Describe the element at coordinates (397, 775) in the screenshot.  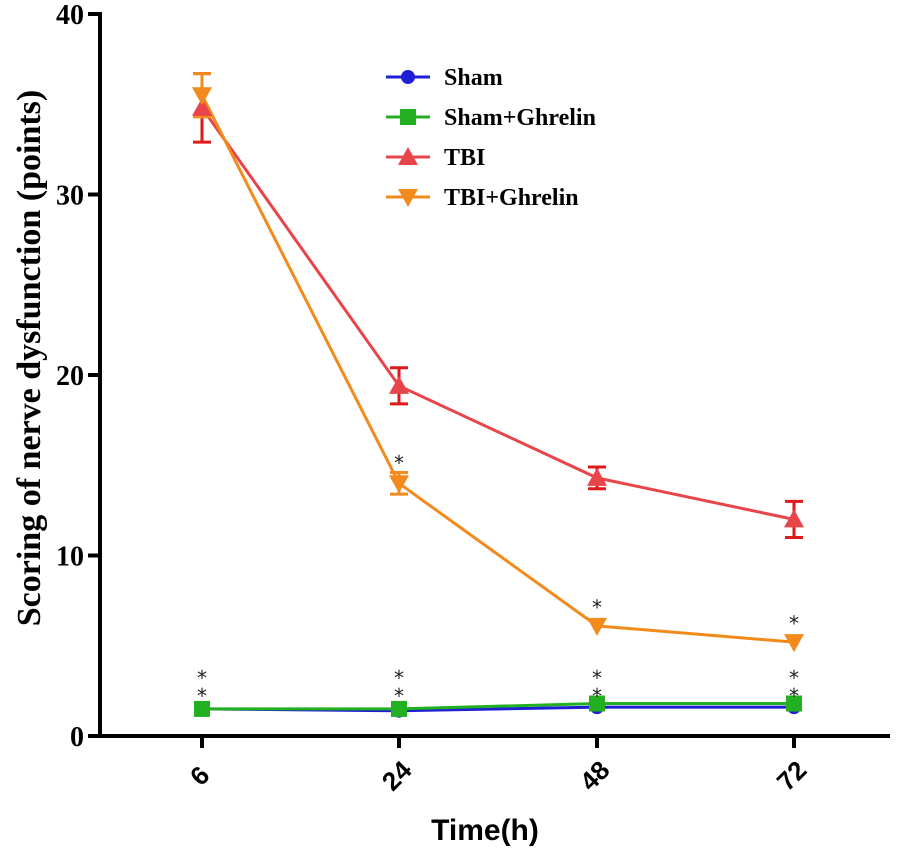
I see `x-tick-label: 24` at that location.